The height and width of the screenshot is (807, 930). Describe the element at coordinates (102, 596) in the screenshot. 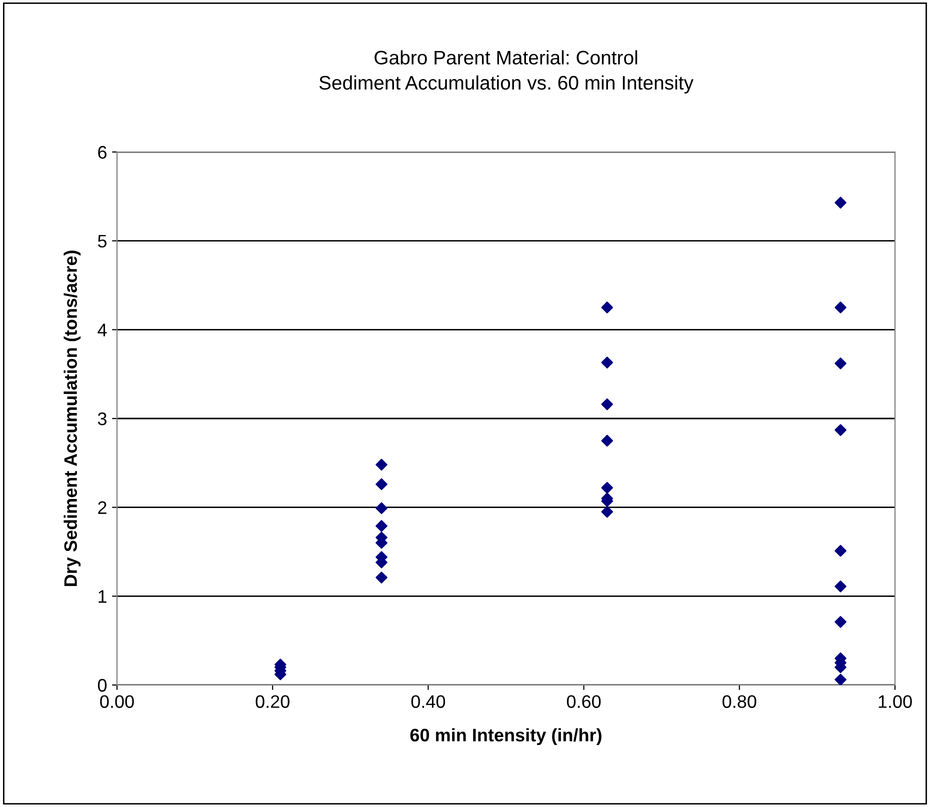

I see `y-tick-label: 1` at that location.